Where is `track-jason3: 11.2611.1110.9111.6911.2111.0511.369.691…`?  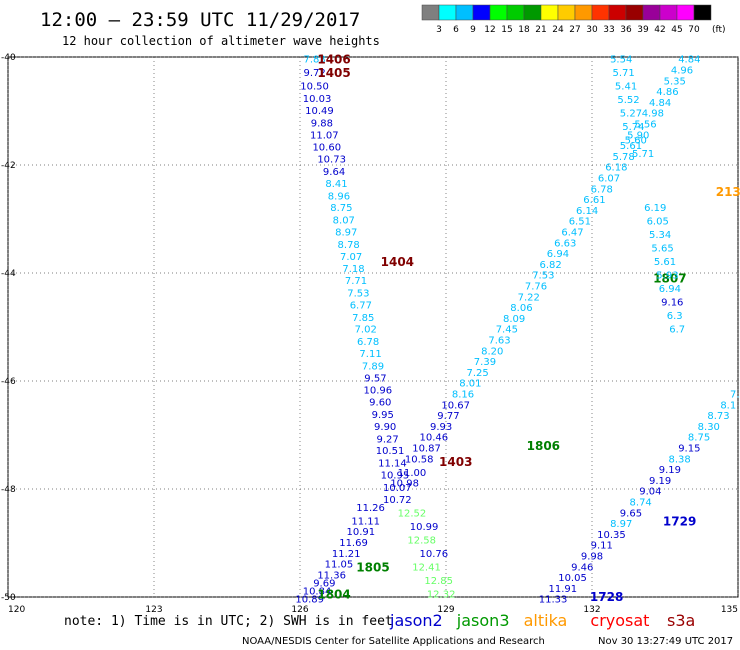 track-jason3: 11.2611.1110.9111.6911.2111.0511.369.691… is located at coordinates (342, 554).